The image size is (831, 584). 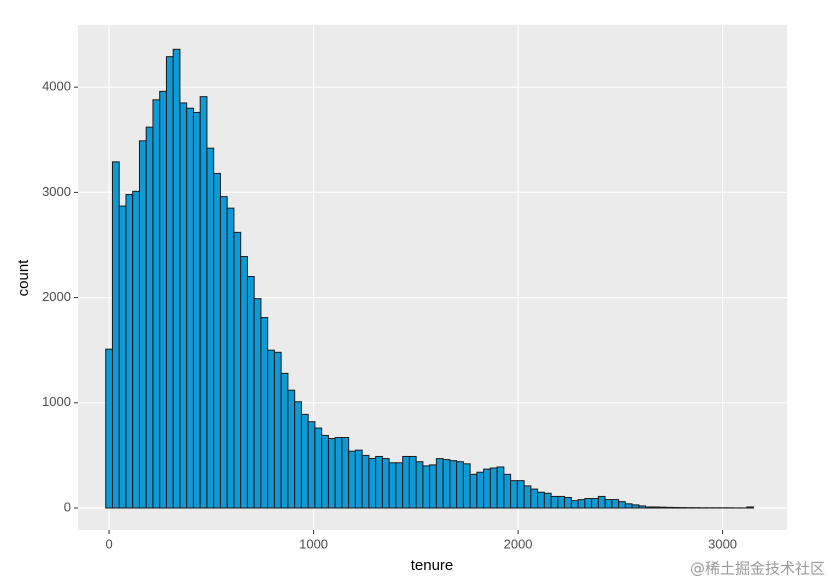 I want to click on y-tick-label: 4000, so click(x=56, y=86).